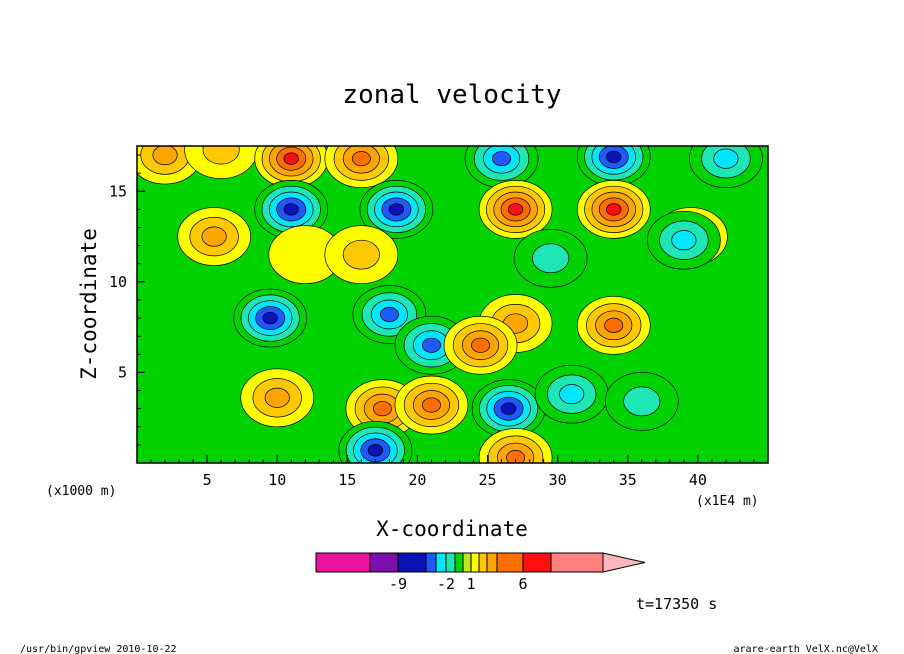 The image size is (904, 654). What do you see at coordinates (122, 372) in the screenshot?
I see `y-tick-label: 5` at bounding box center [122, 372].